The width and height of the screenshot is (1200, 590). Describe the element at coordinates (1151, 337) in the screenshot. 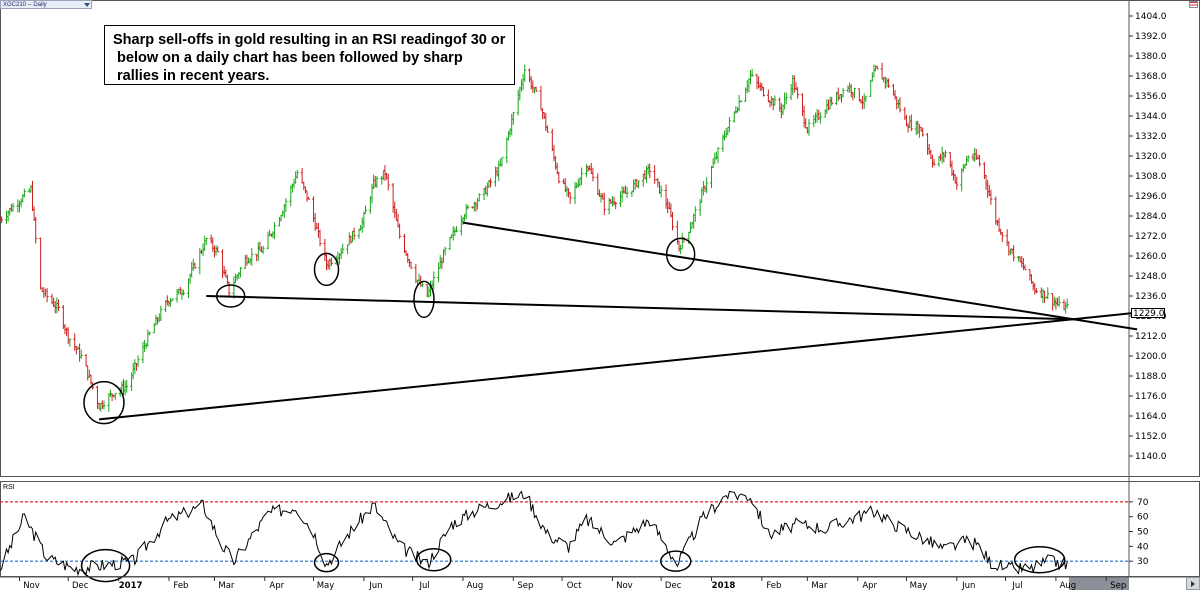

I see `y-tick-label: 1212.0` at that location.